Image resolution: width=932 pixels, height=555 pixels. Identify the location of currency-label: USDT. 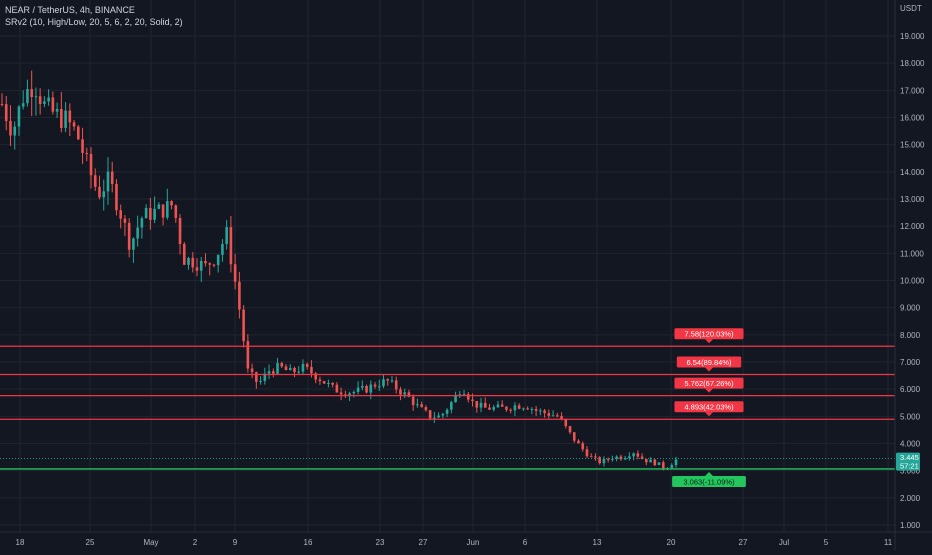
(911, 8).